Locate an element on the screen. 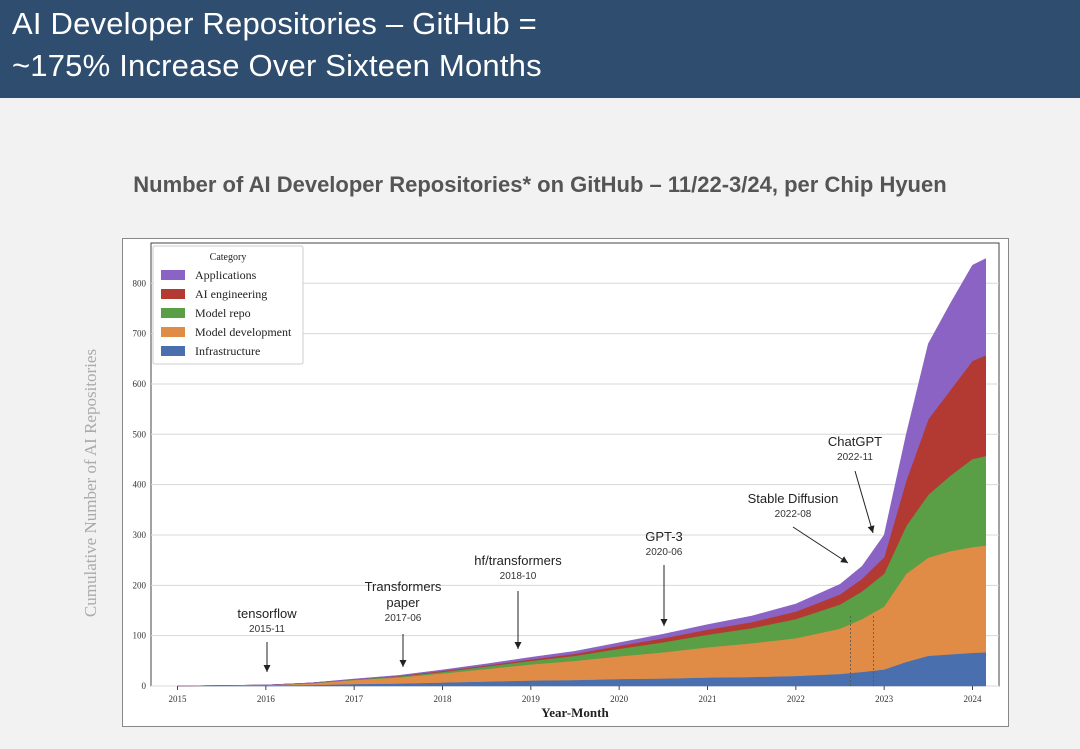 This screenshot has height=749, width=1080. legend-box is located at coordinates (228, 305).